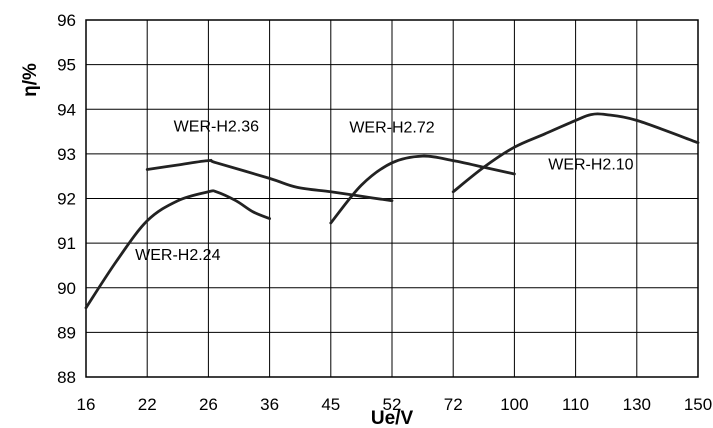  I want to click on y-tick-label: 94, so click(66, 109).